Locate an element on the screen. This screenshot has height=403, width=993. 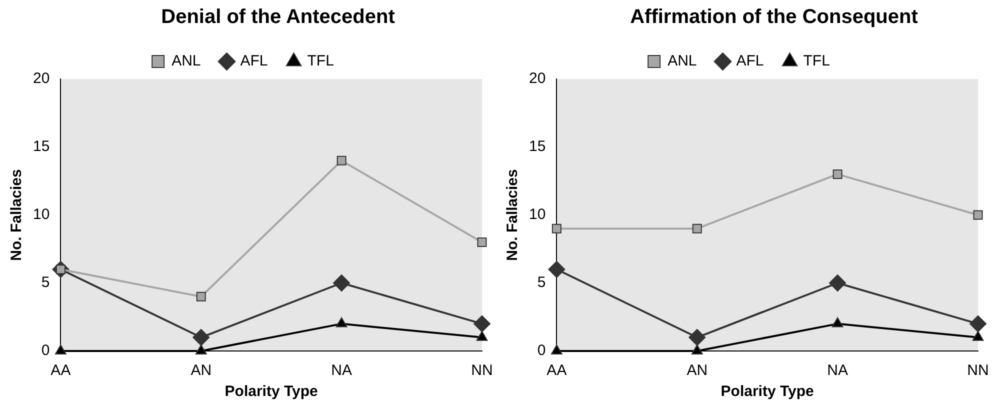
chart-title: Affirmation of the Consequent is located at coordinates (774, 17).